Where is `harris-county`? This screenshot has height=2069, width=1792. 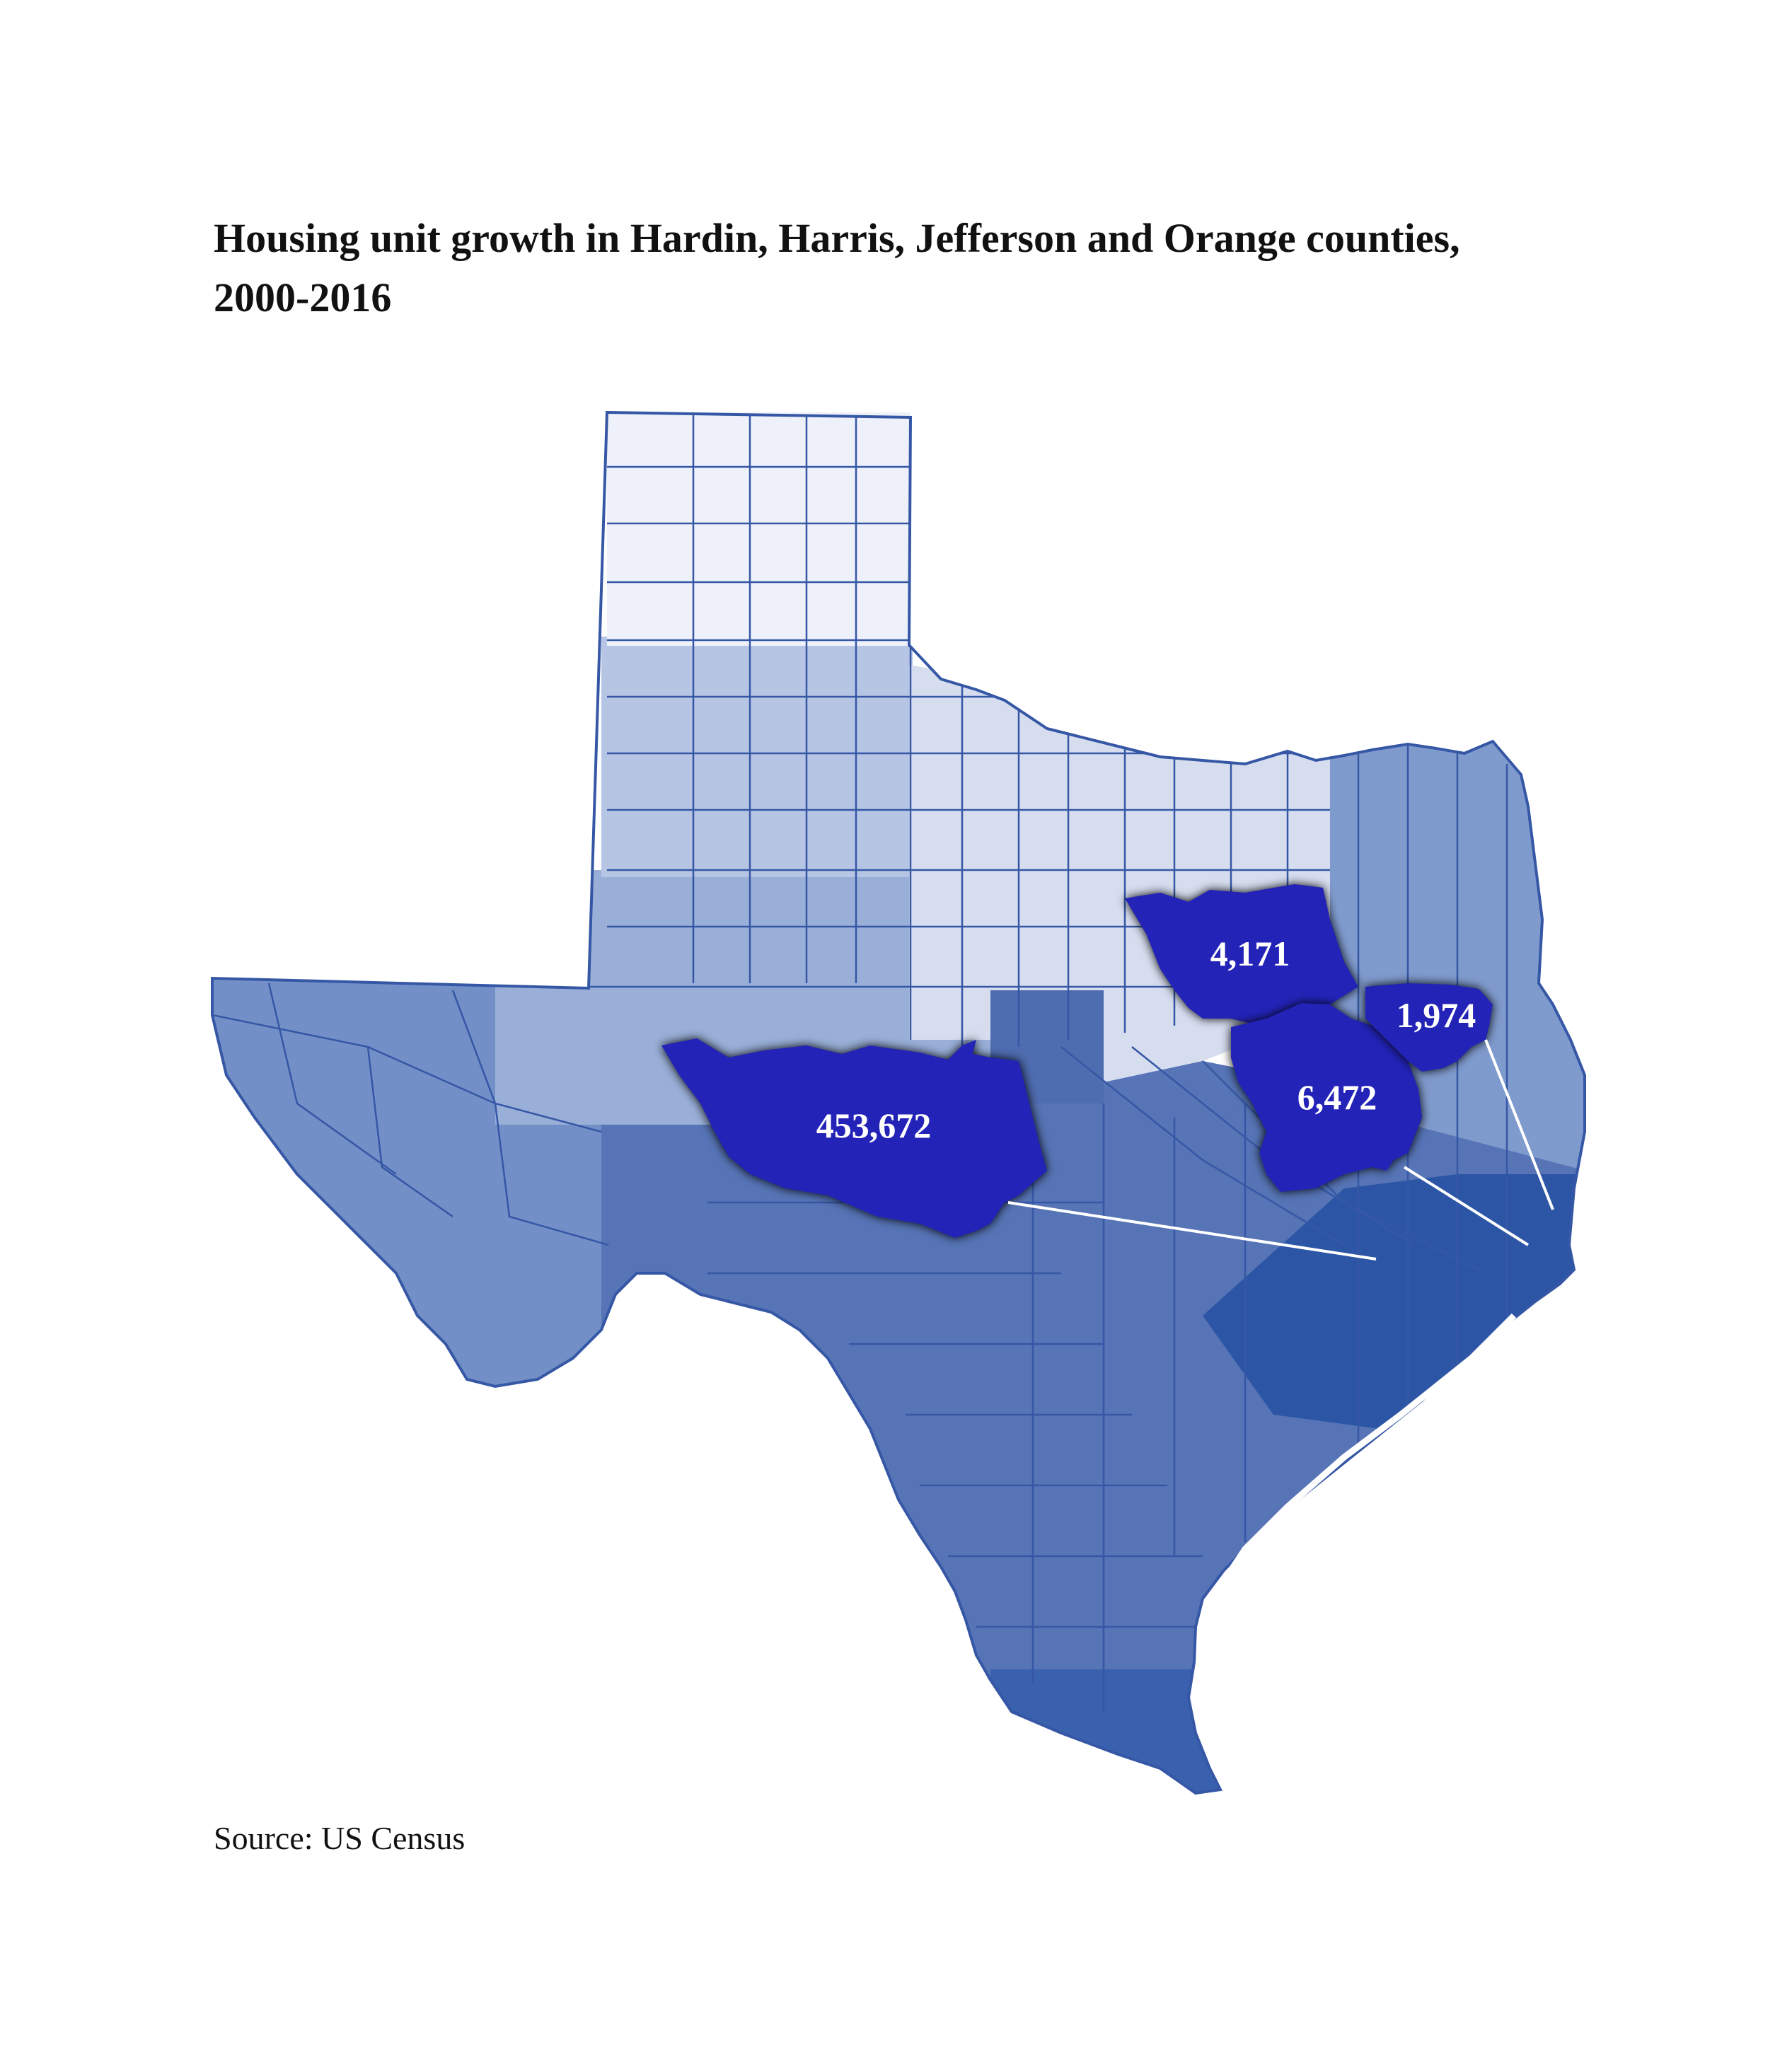
harris-county is located at coordinates (854, 1138).